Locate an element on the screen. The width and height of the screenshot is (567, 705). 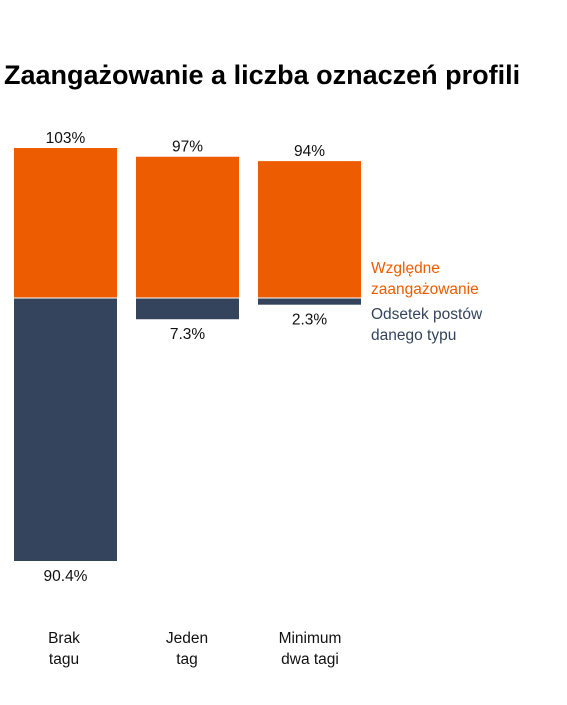
data-label-relative-engagement: 94% is located at coordinates (309, 151).